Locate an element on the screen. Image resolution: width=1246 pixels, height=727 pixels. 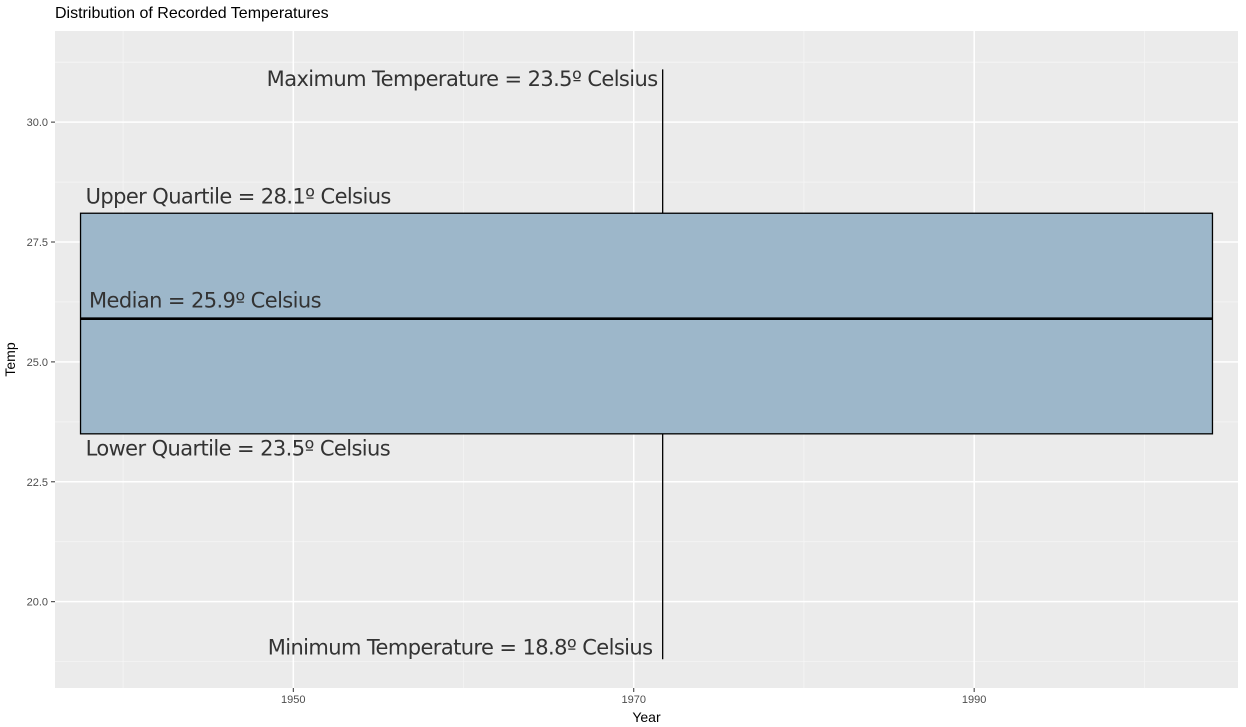
x-axis-title: Year is located at coordinates (646, 717).